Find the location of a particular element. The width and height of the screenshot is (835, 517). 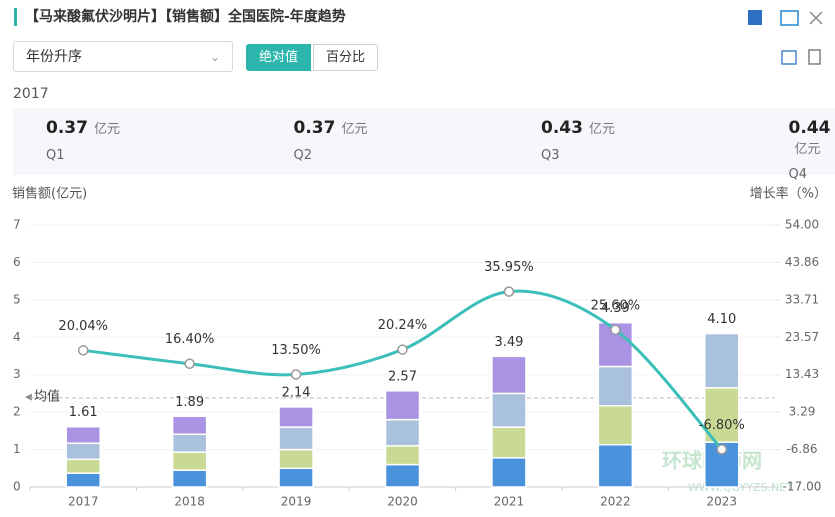

total-label: 2.14 is located at coordinates (296, 392).